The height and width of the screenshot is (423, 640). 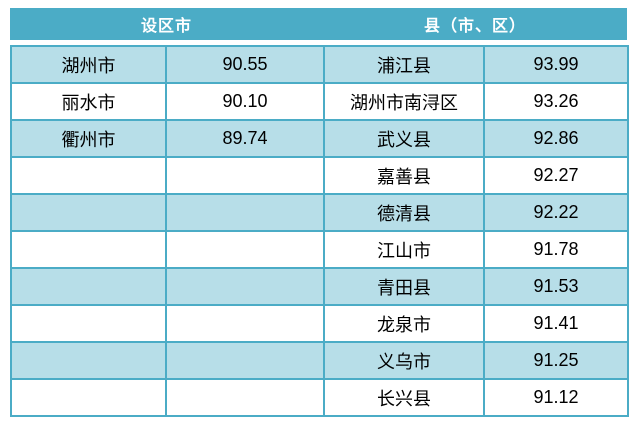 I want to click on county-name-cell: 湖州市南浔区, so click(x=404, y=101).